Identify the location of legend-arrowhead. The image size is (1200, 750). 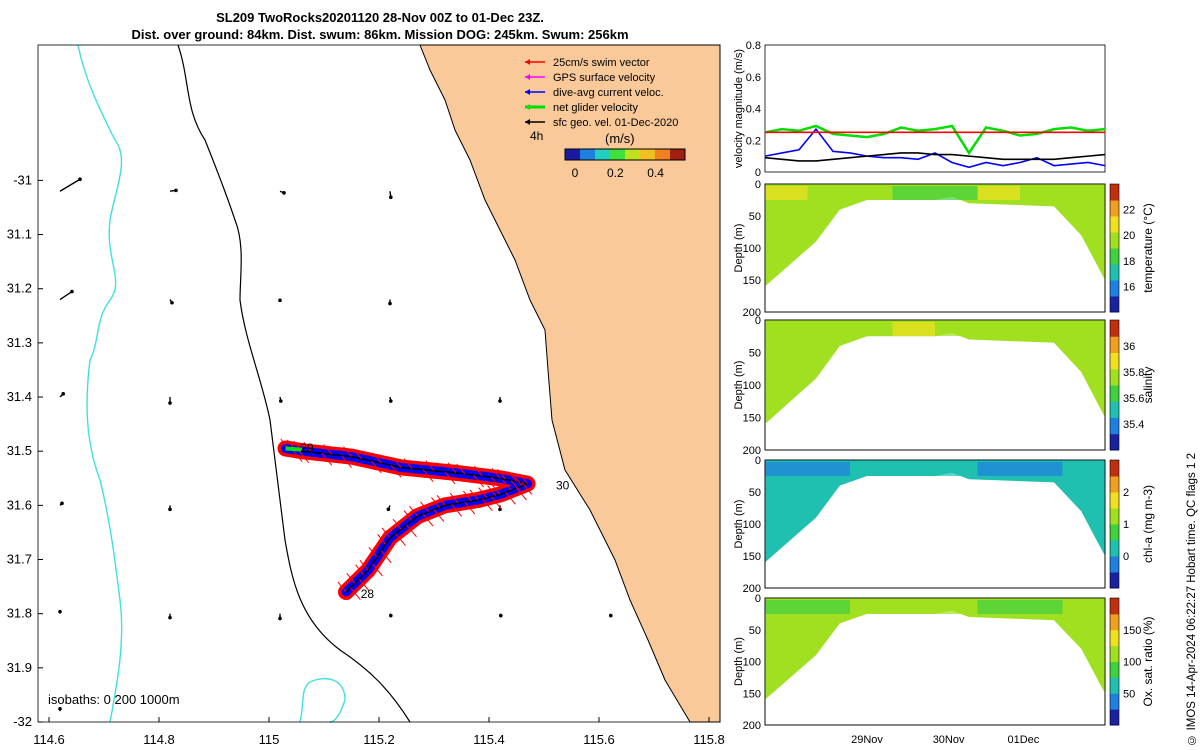
(527, 107).